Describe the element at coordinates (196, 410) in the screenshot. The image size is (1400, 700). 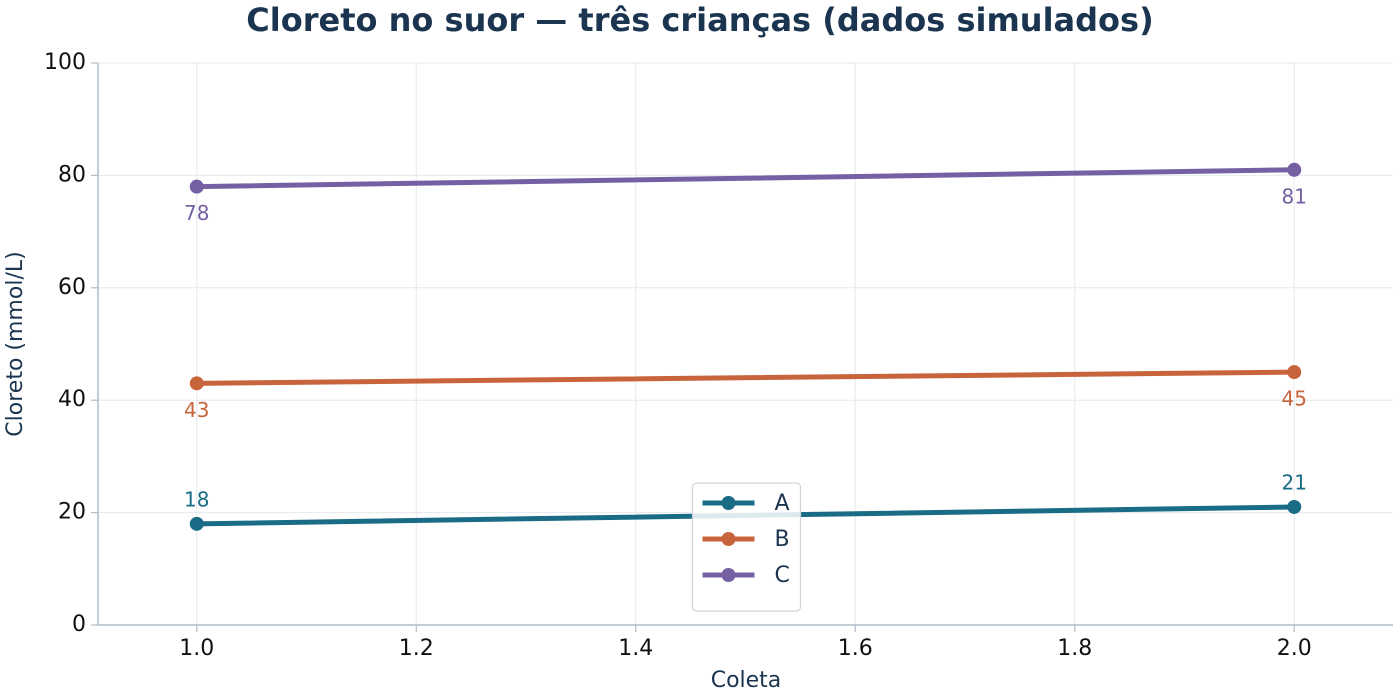
I see `data-label: 43` at that location.